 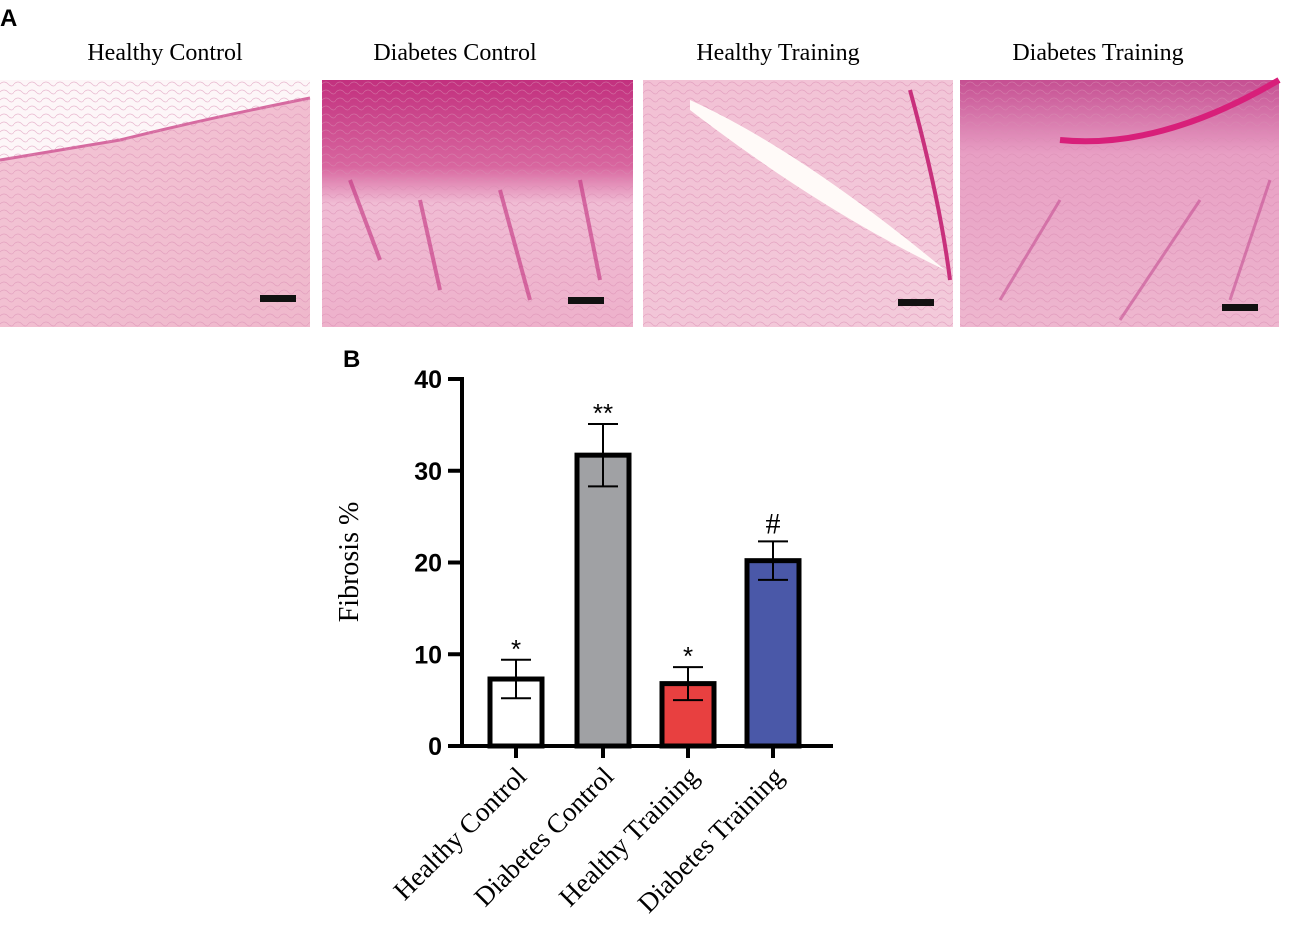 I want to click on y-tick-label: 20, so click(x=428, y=564).